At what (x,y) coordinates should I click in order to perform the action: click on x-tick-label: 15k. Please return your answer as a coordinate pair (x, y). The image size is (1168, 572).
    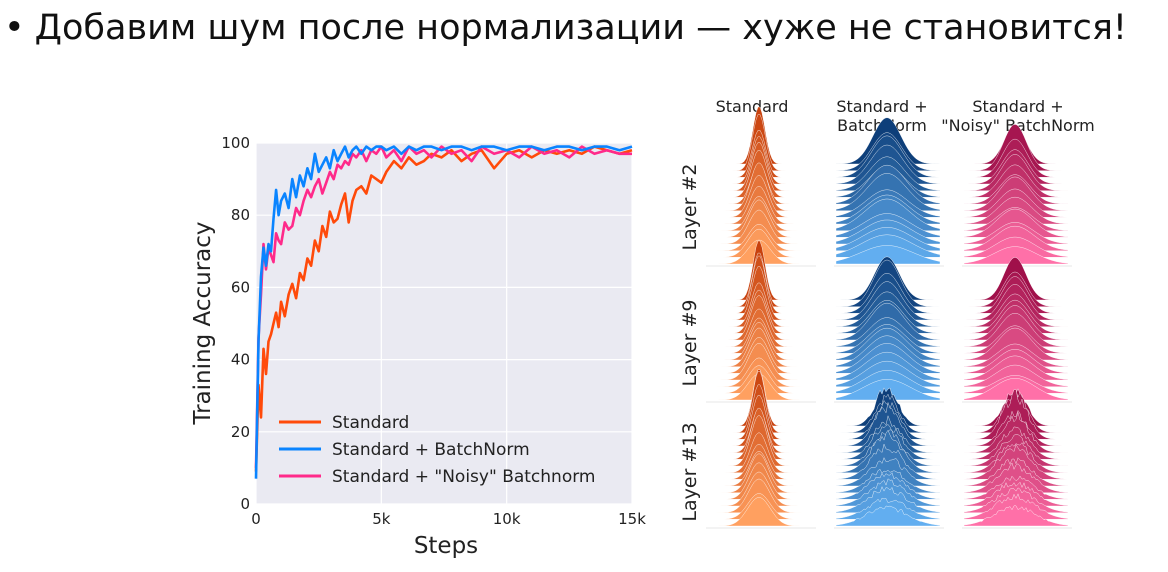
    Looking at the image, I should click on (632, 519).